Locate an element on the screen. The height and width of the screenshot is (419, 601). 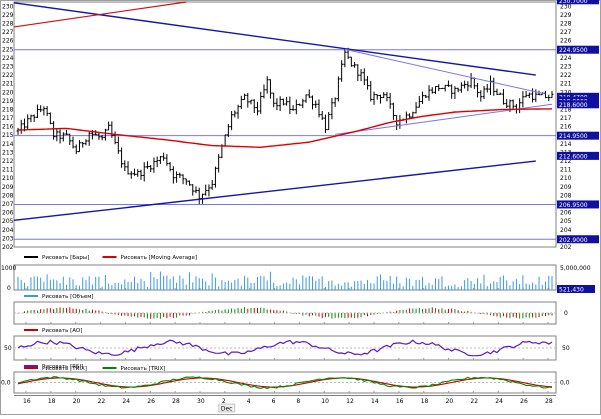
legend-label: Рисовать [Бары] is located at coordinates (65, 258).